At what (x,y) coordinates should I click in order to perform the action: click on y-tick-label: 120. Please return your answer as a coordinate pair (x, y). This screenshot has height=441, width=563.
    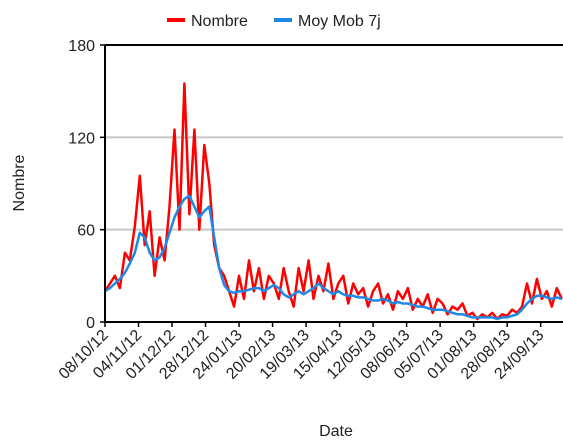
    Looking at the image, I should click on (81, 138).